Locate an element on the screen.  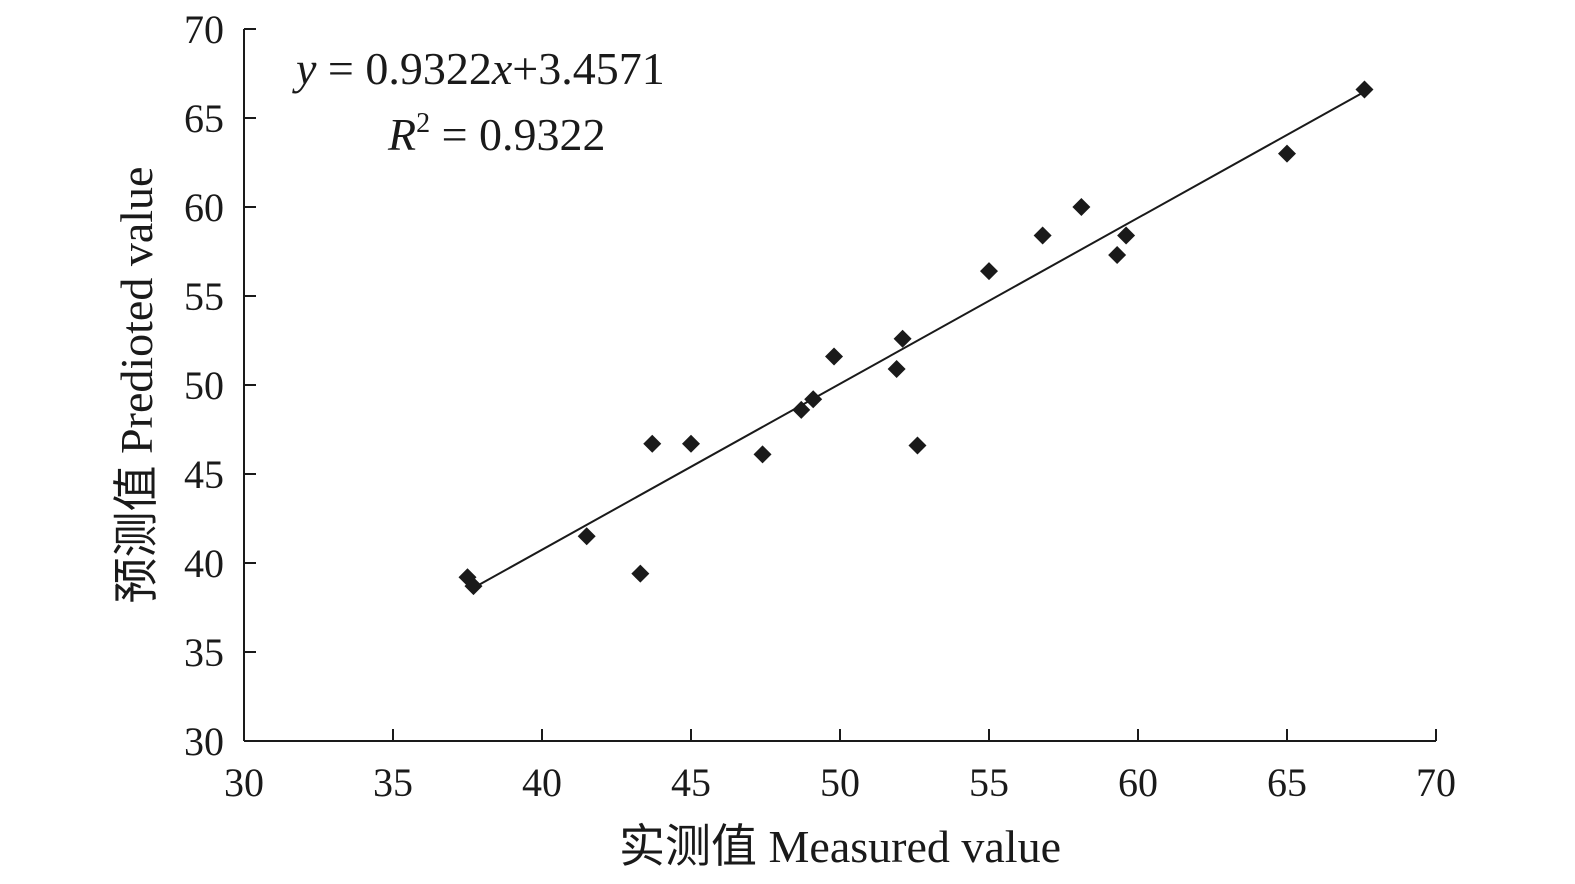
y-tick-label: 60 is located at coordinates (204, 207).